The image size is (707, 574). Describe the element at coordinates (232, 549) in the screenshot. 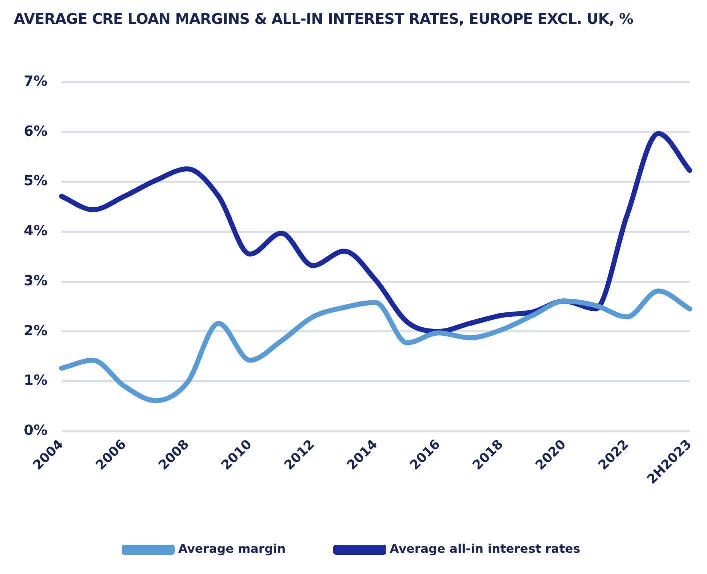

I see `legend-label: Average margin` at that location.